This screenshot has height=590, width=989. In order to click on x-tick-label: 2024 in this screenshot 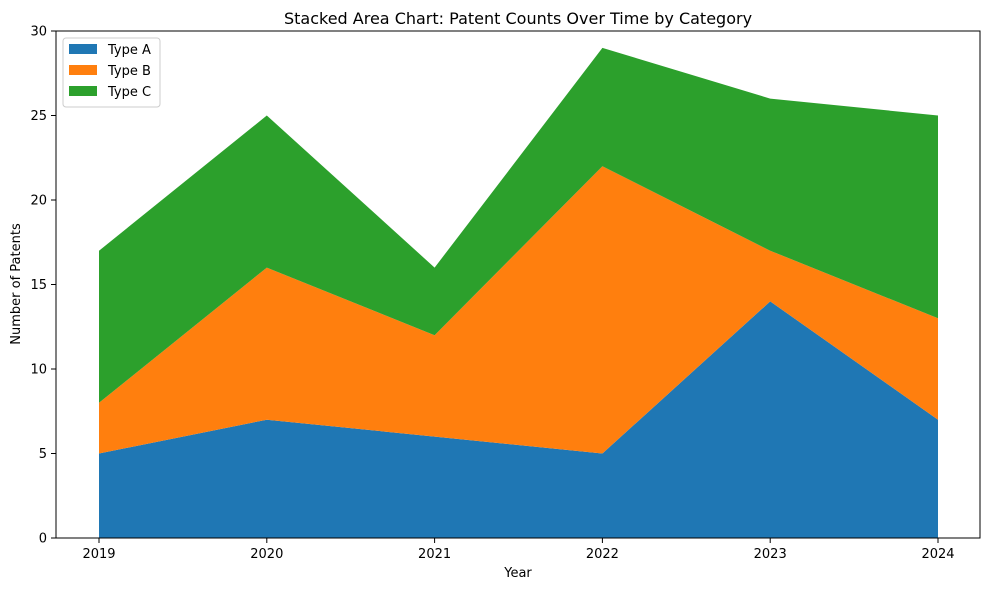, I will do `click(937, 554)`.